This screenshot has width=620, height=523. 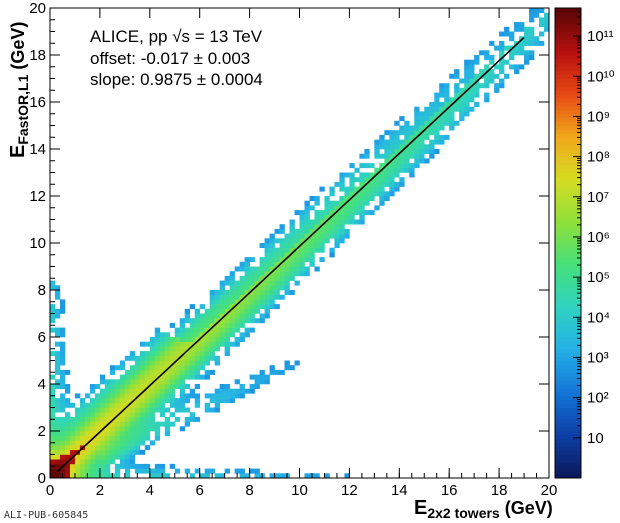 I want to click on annotation-offset: offset: -0.017 ± 0.003, so click(x=170, y=58).